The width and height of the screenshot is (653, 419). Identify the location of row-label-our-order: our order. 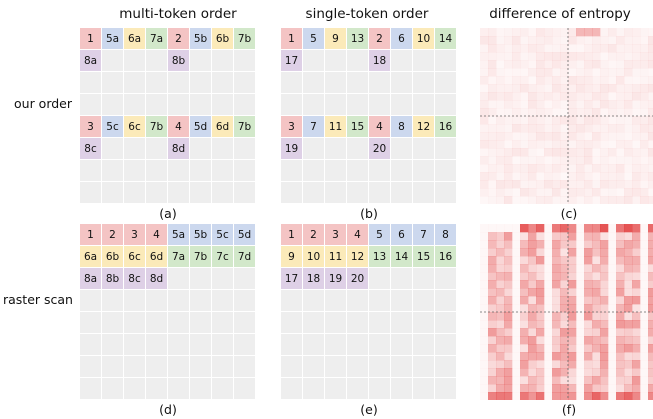
(43, 103).